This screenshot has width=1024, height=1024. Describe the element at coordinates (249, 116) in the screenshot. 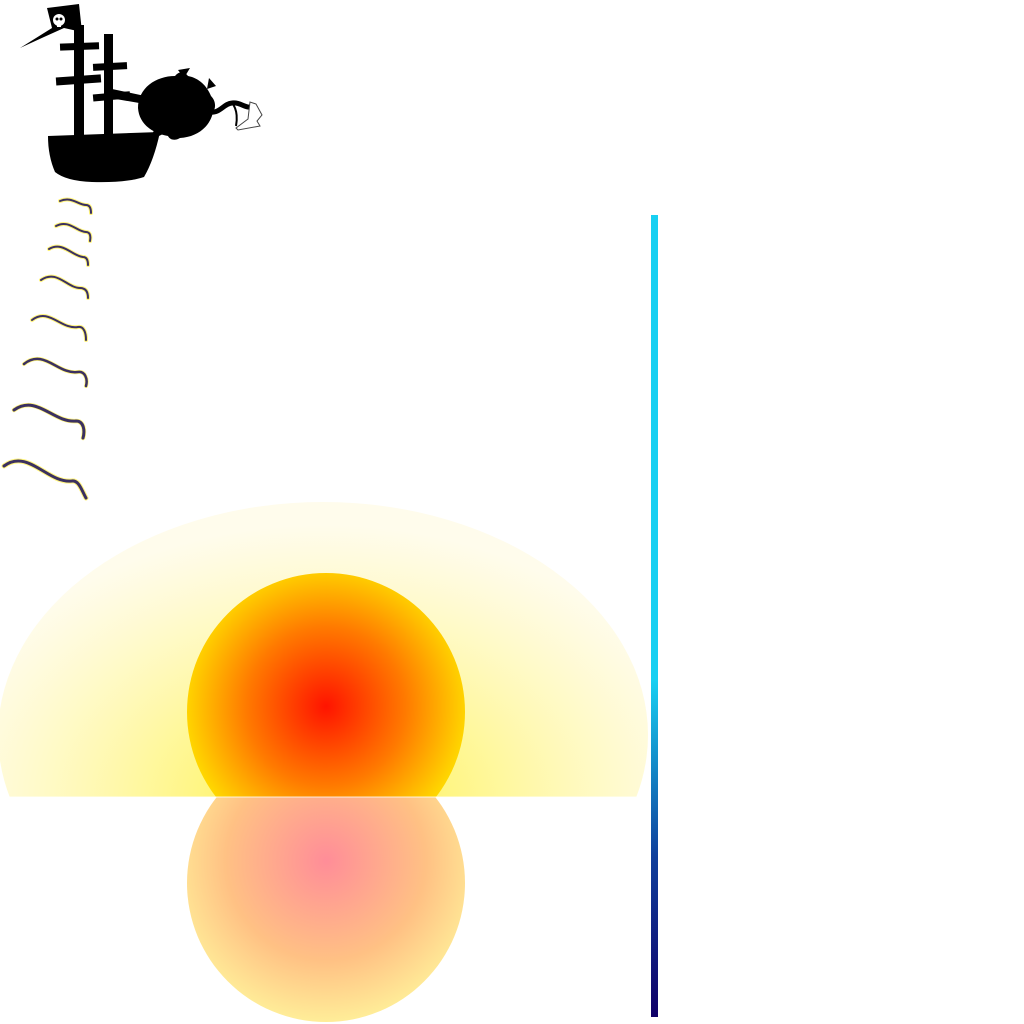

I see `scroll-icon` at that location.